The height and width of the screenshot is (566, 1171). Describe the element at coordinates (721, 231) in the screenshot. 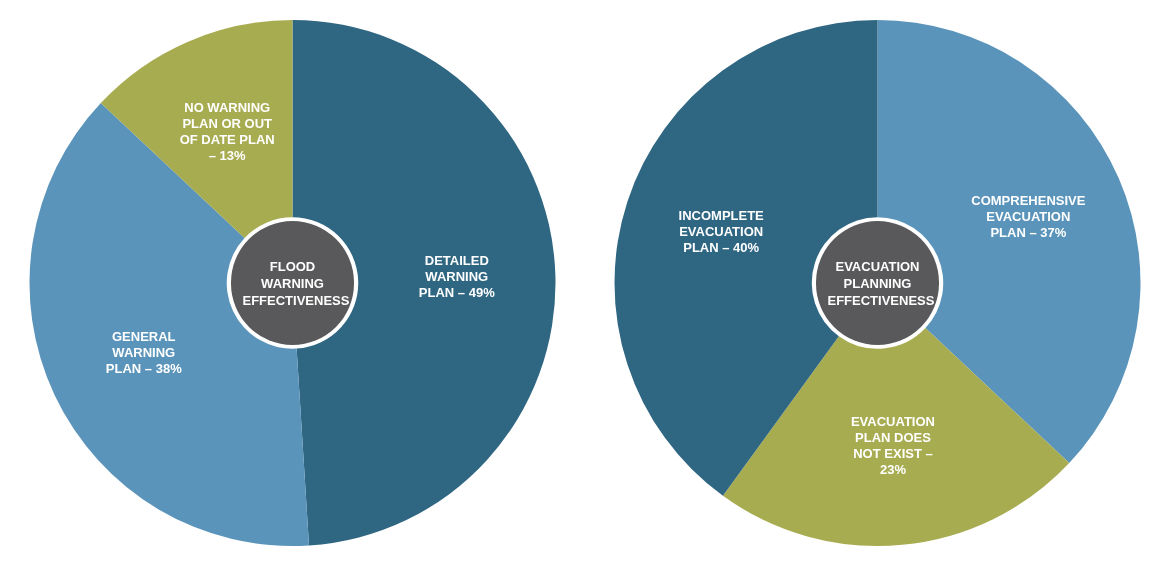

I see `slice-label: INCOMPLETE EVACUATION PLAN – 40%` at that location.